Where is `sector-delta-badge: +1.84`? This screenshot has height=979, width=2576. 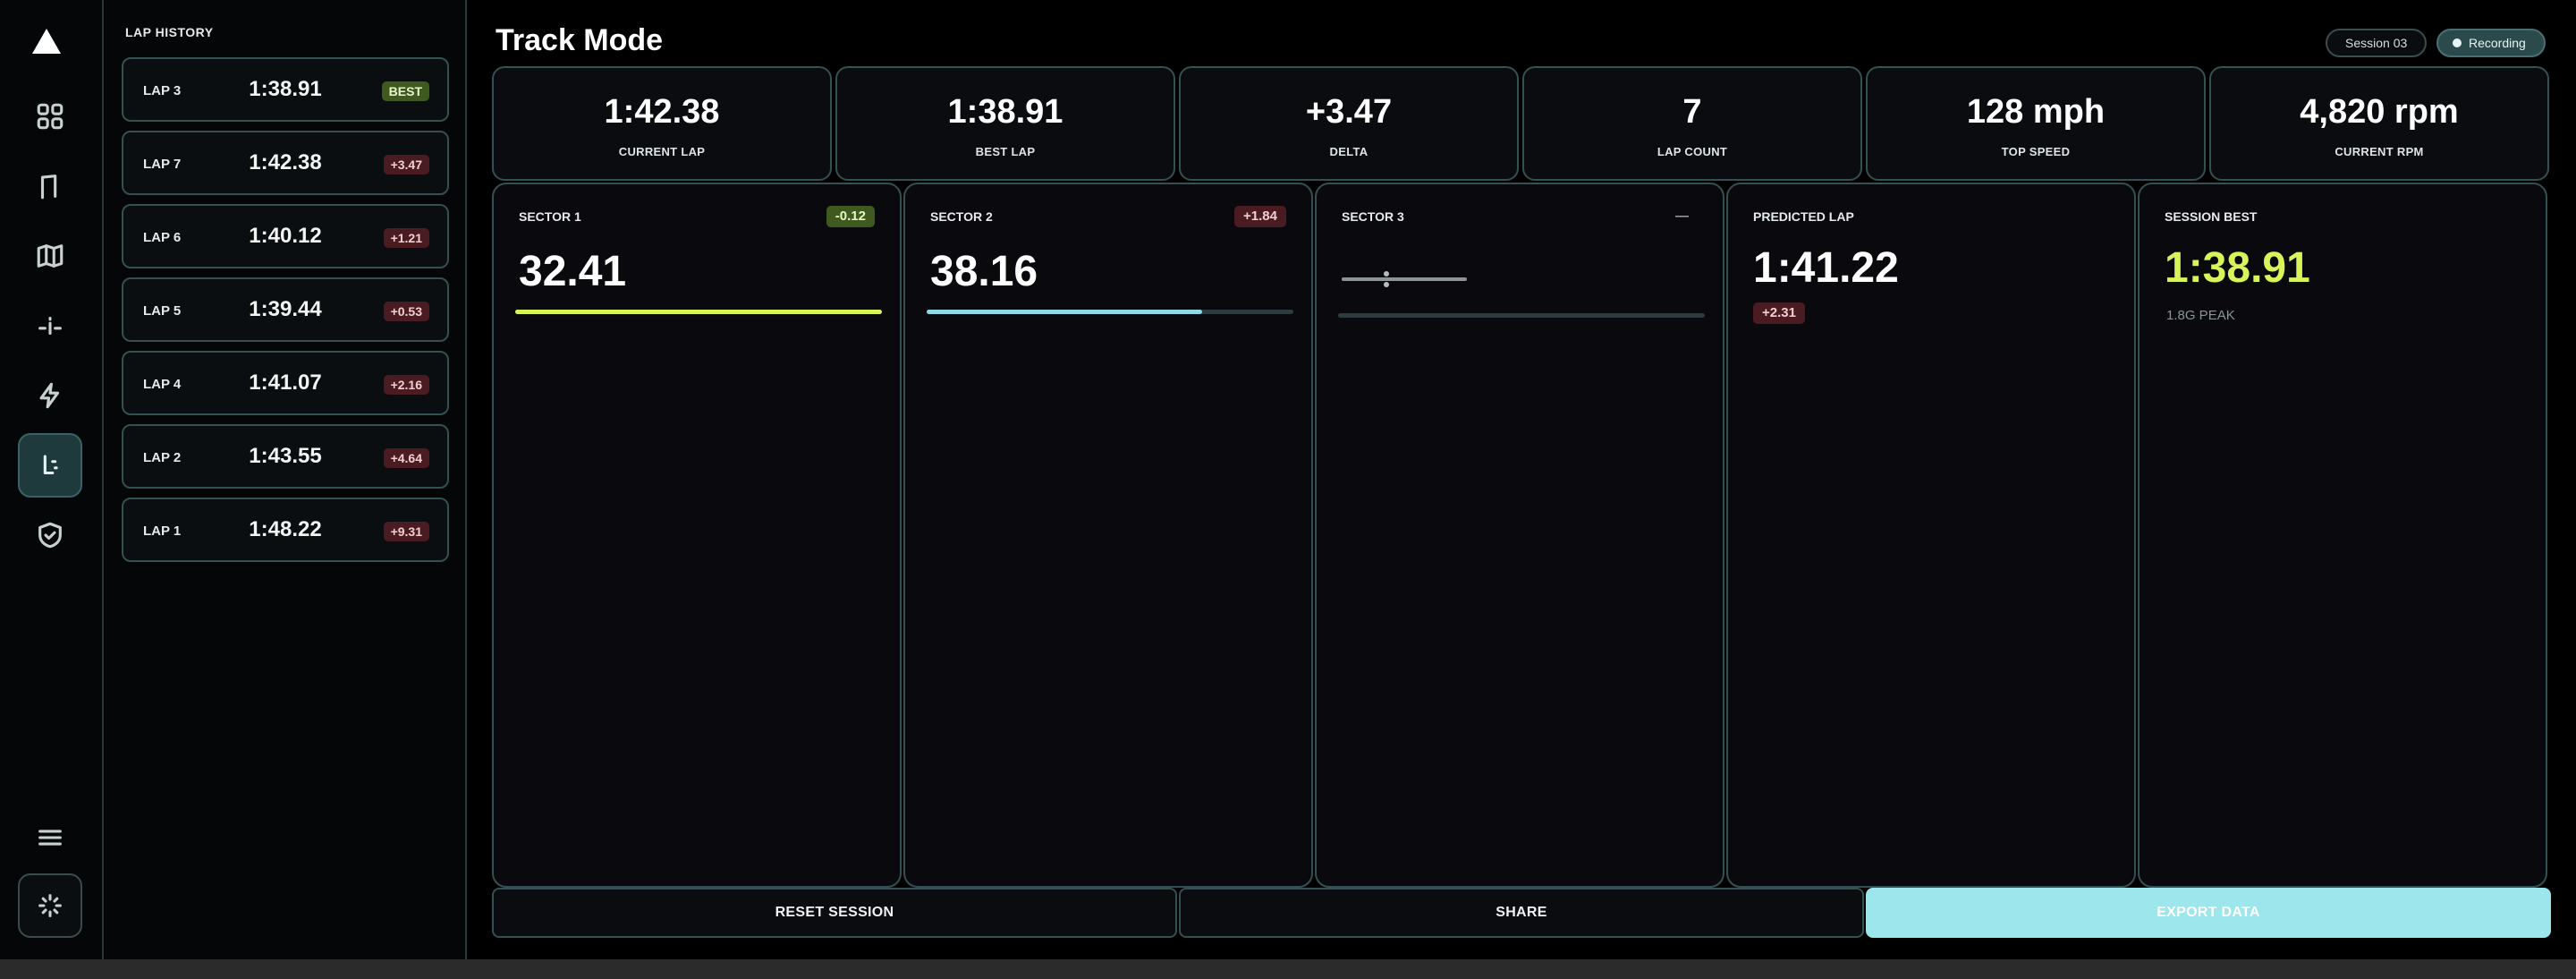
sector-delta-badge: +1.84 is located at coordinates (1260, 216).